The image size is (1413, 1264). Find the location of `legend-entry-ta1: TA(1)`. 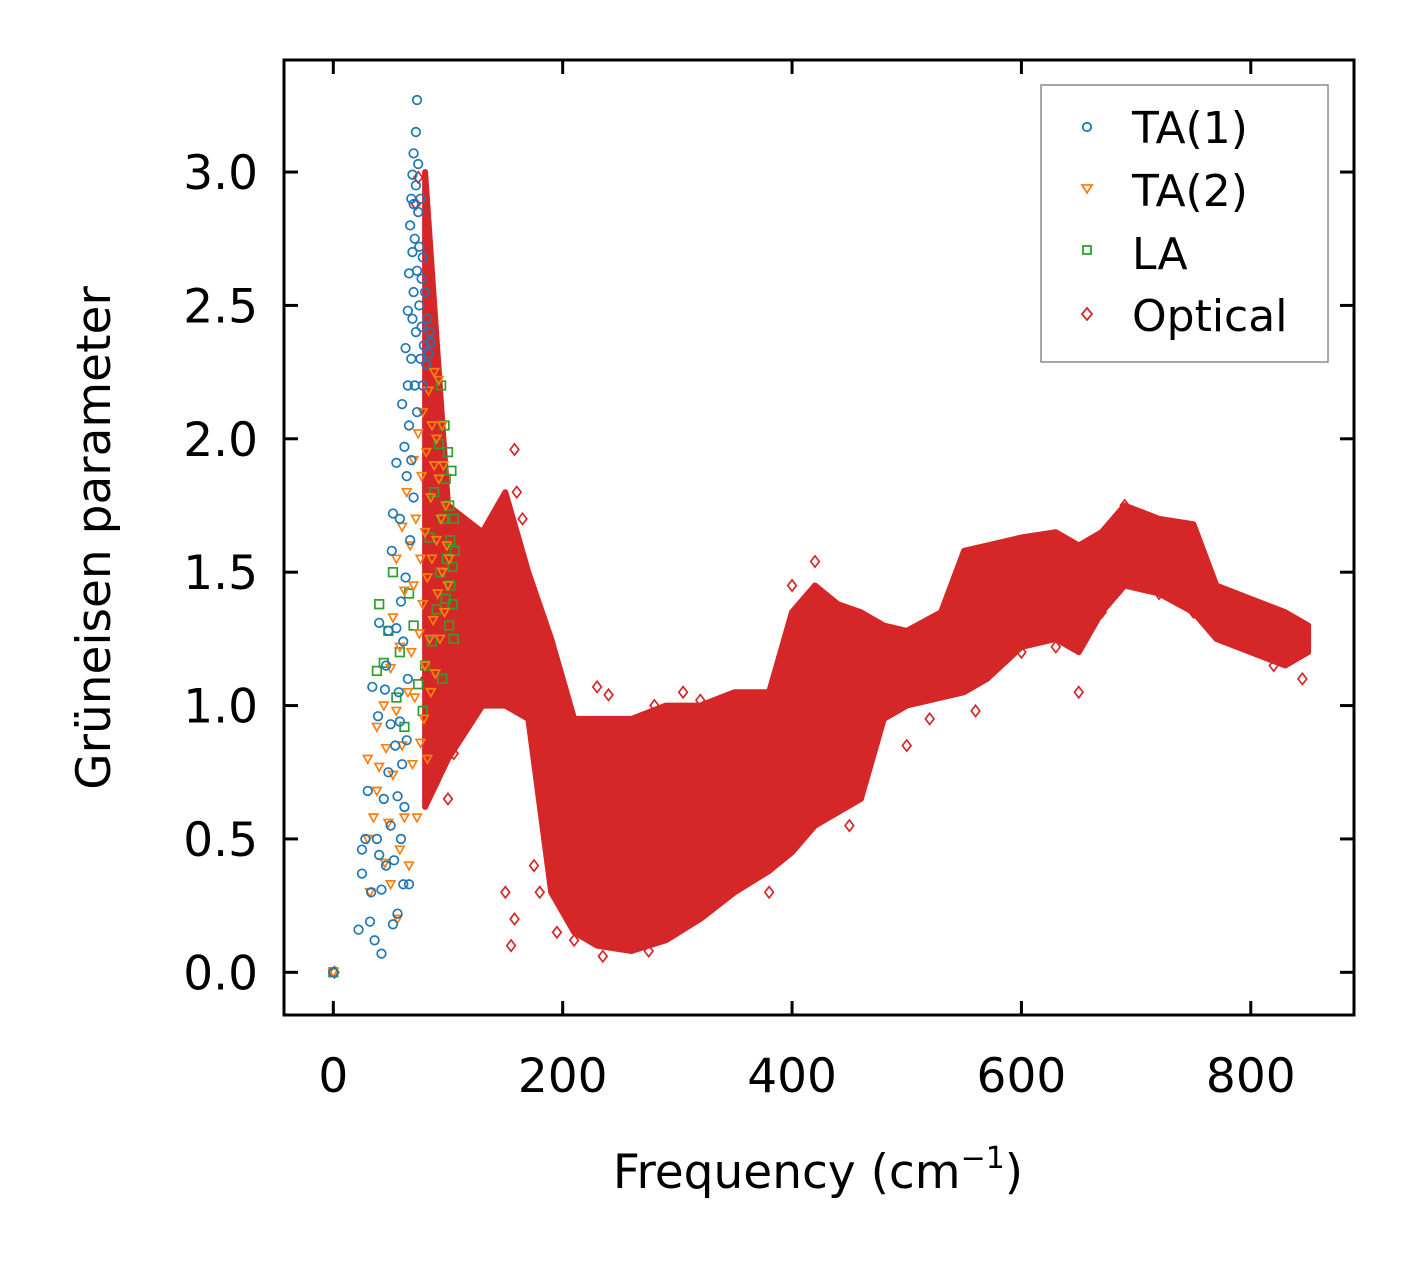

legend-entry-ta1: TA(1) is located at coordinates (1164, 128).